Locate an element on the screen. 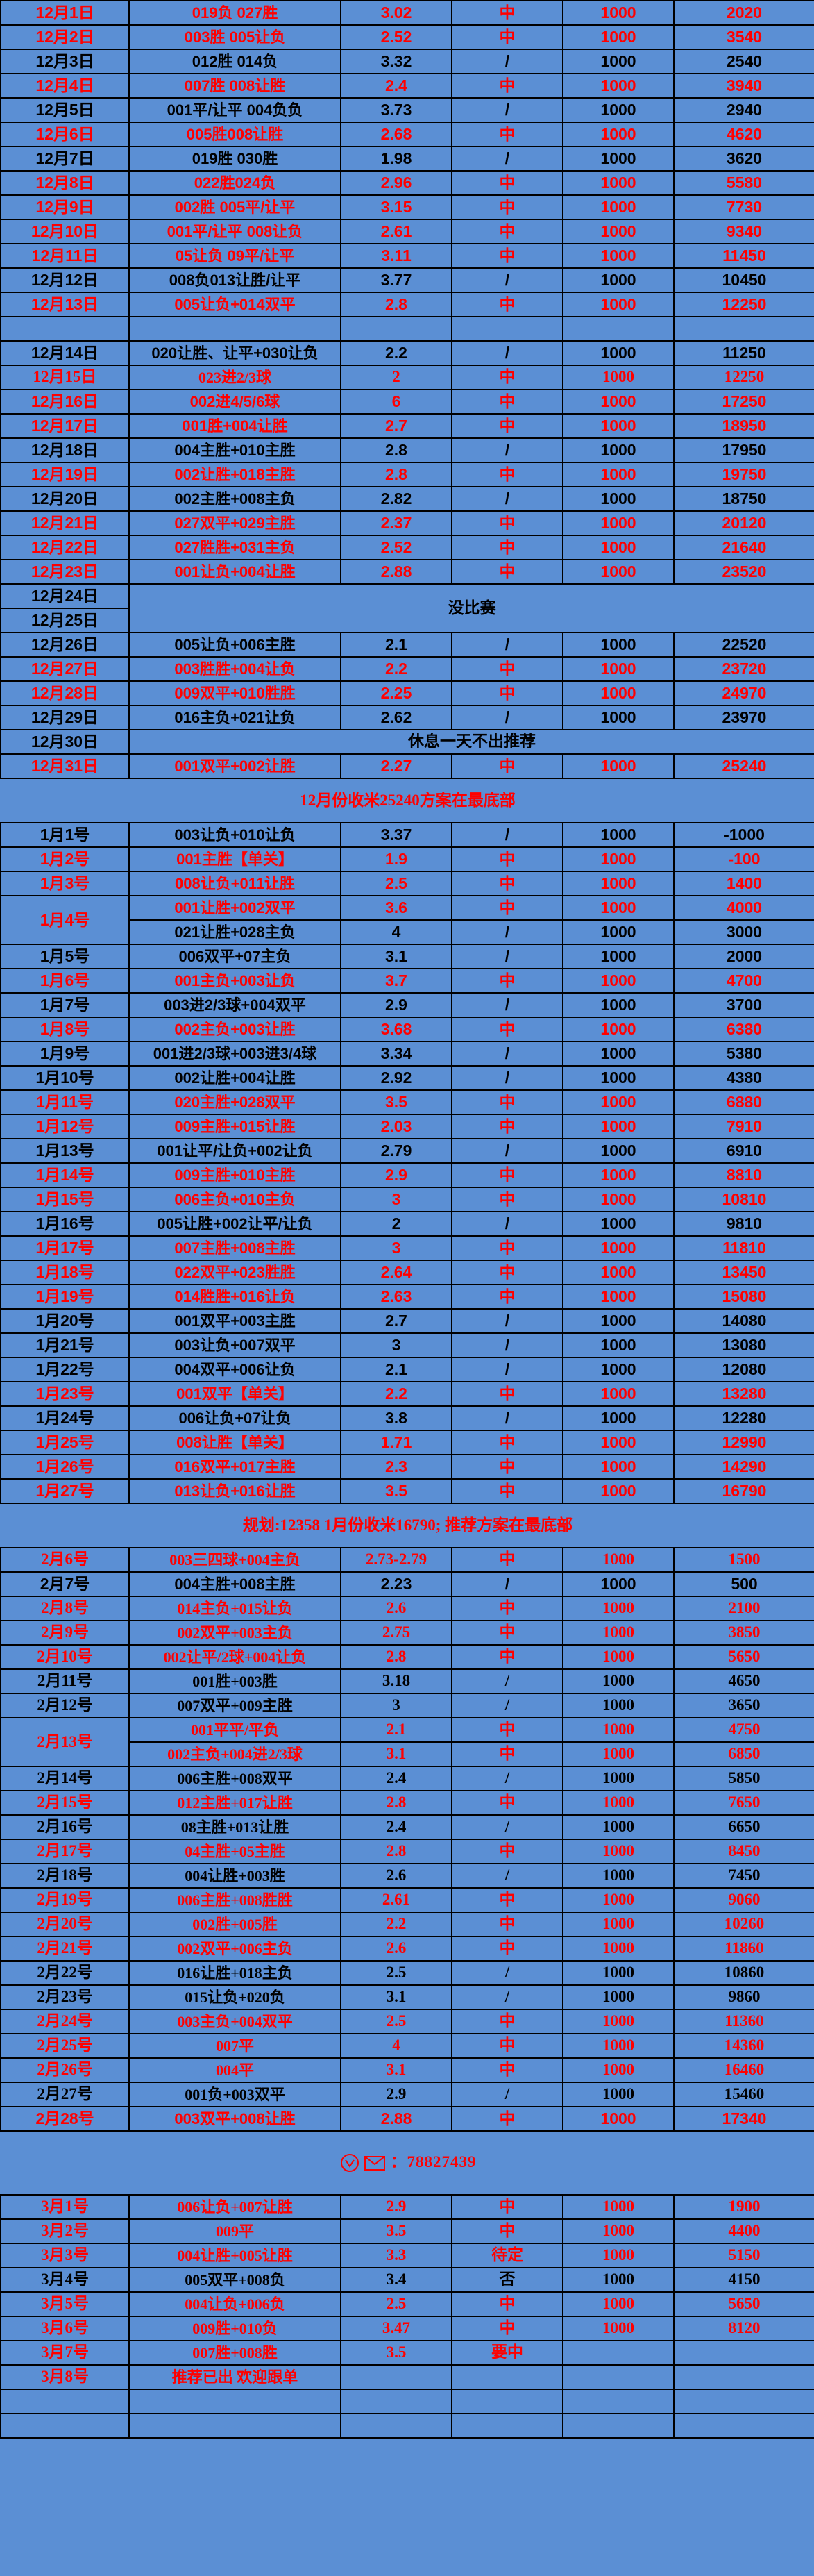  table-row: 1月6号 001主负+003让负 3.7 中 1000 4700 is located at coordinates (407, 981).